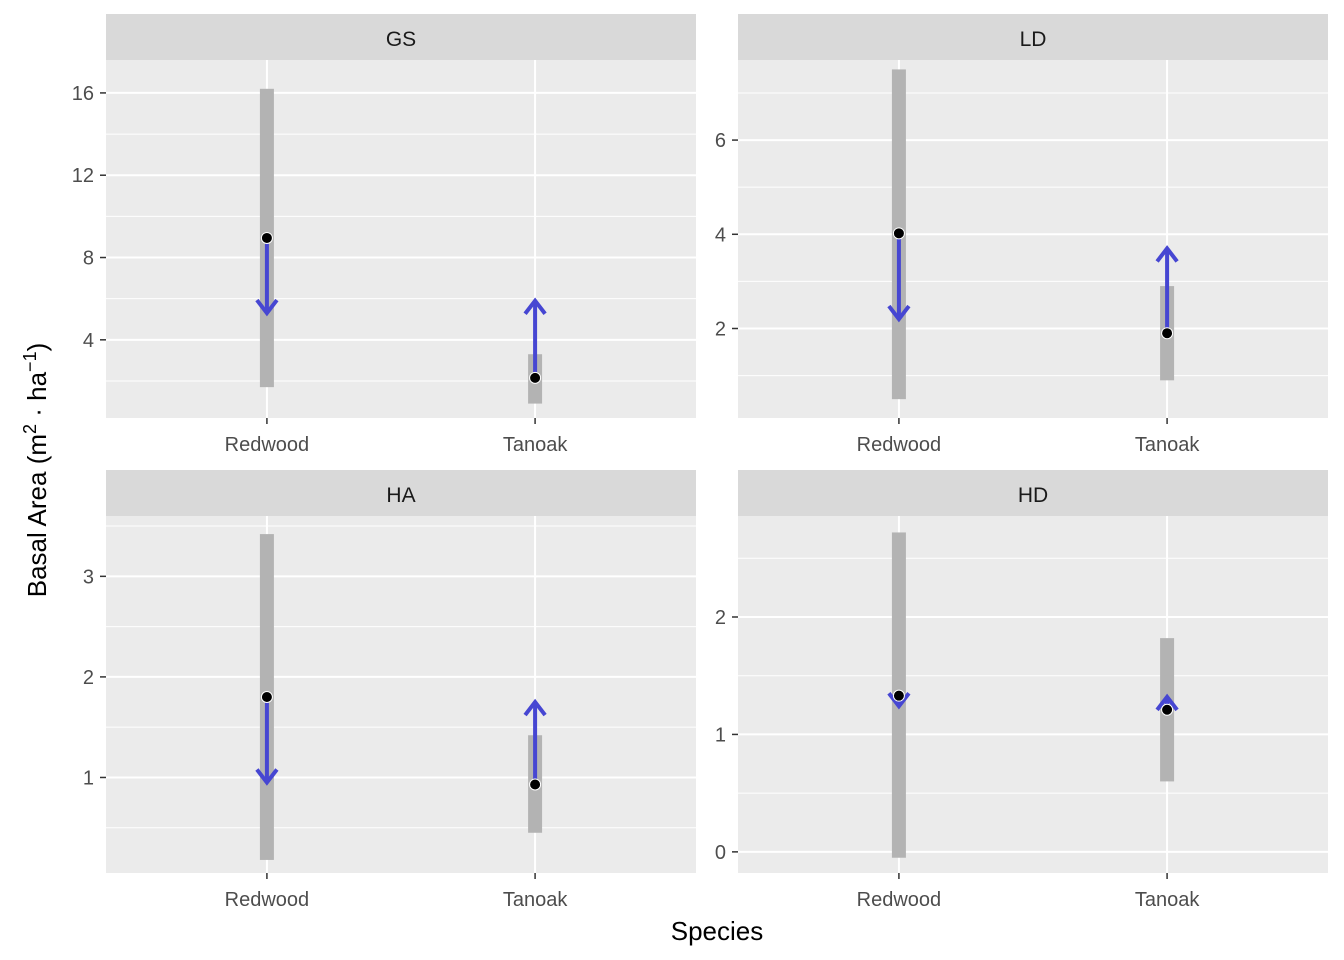 This screenshot has width=1344, height=960. I want to click on y-axis-title-base: Basal Area (m, so click(37, 515).